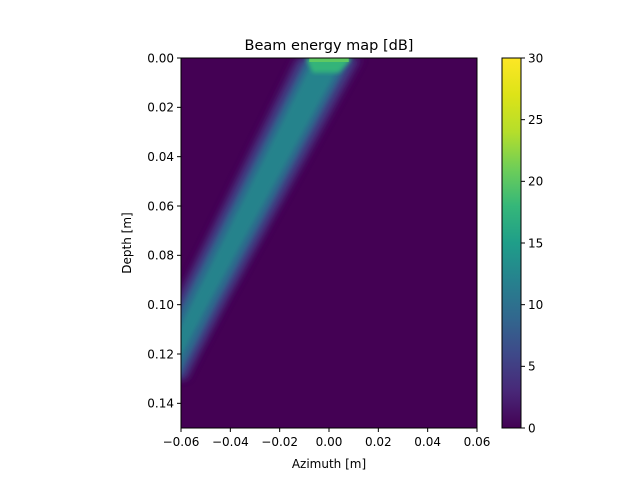 The width and height of the screenshot is (640, 480). I want to click on beam-source-peak, so click(329, 60).